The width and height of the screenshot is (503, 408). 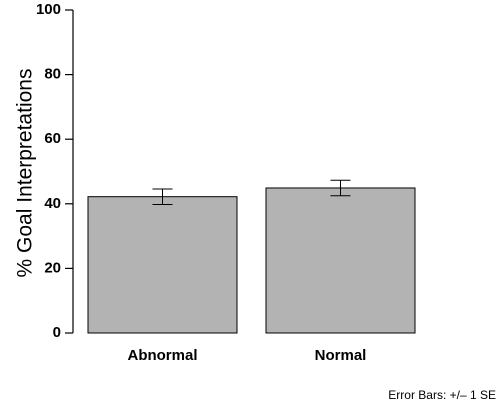 What do you see at coordinates (442, 395) in the screenshot?
I see `error-bars-note: Error Bars: +/– 1 SE` at bounding box center [442, 395].